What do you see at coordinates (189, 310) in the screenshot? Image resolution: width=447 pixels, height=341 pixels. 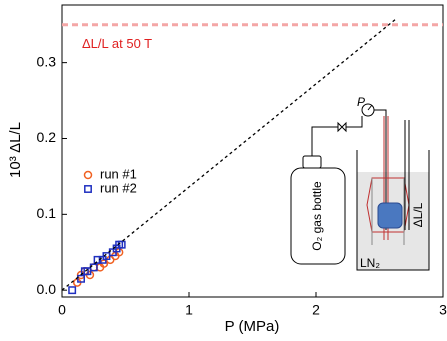 I see `x-tick-label: 1` at bounding box center [189, 310].